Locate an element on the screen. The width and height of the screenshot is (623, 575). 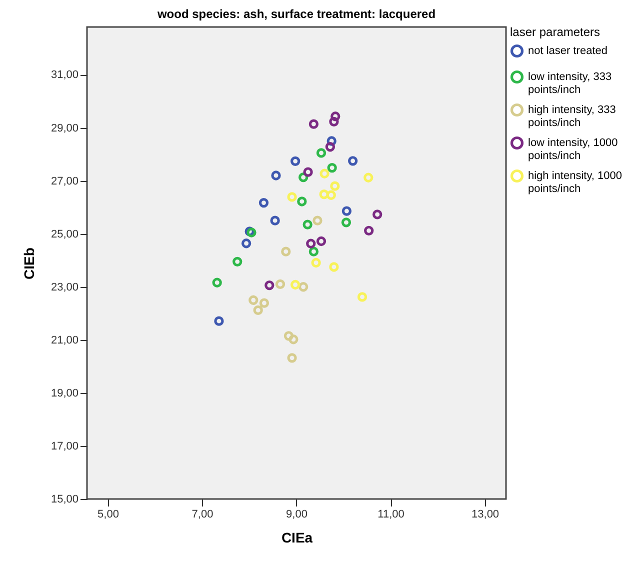
chart-title: wood species: ash, surface treatment: lacquered is located at coordinates (296, 14).